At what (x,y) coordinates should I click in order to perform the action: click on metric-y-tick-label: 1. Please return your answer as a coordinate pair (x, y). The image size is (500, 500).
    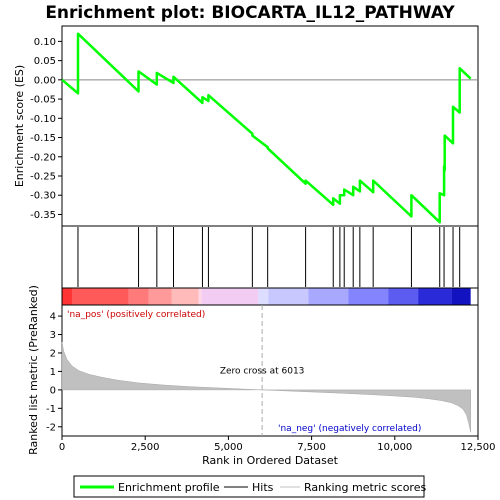
    Looking at the image, I should click on (53, 372).